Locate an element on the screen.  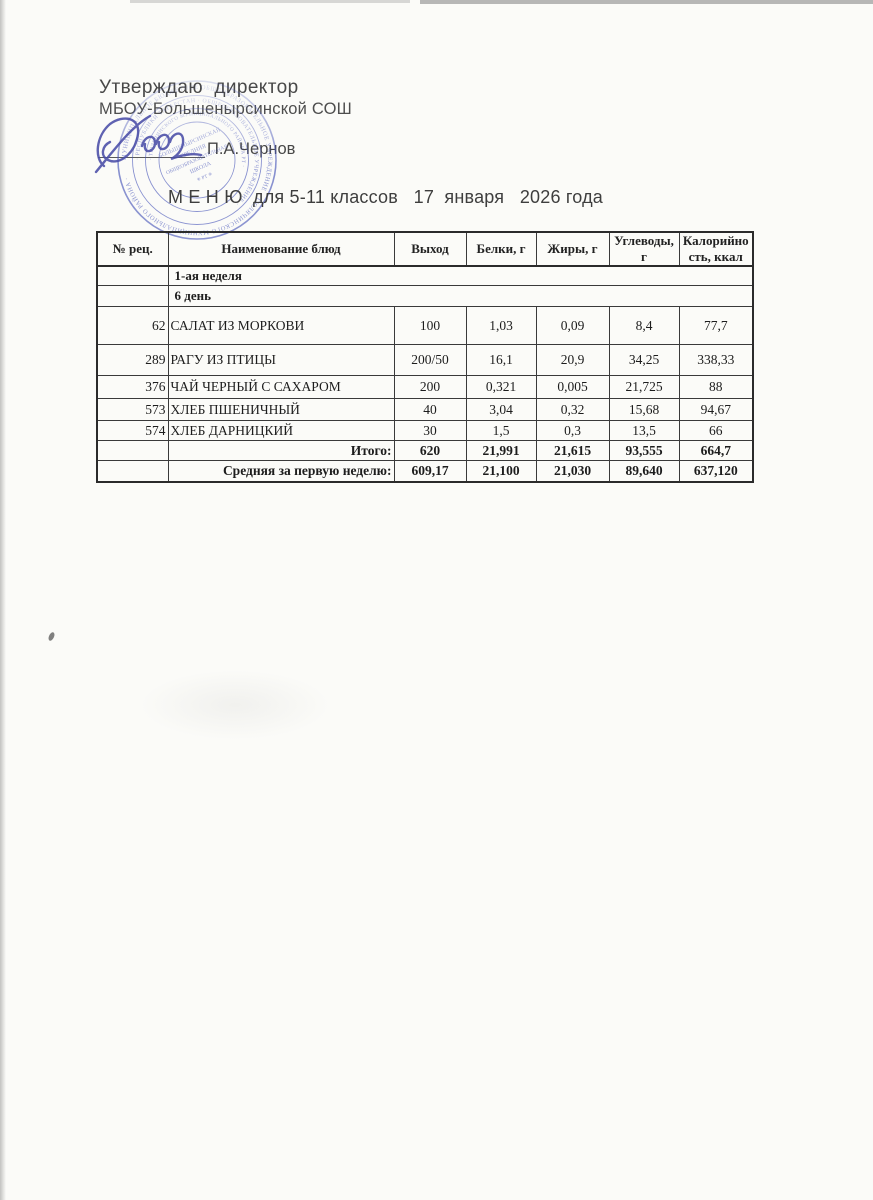
totals-kcal: 664,7 is located at coordinates (716, 451).